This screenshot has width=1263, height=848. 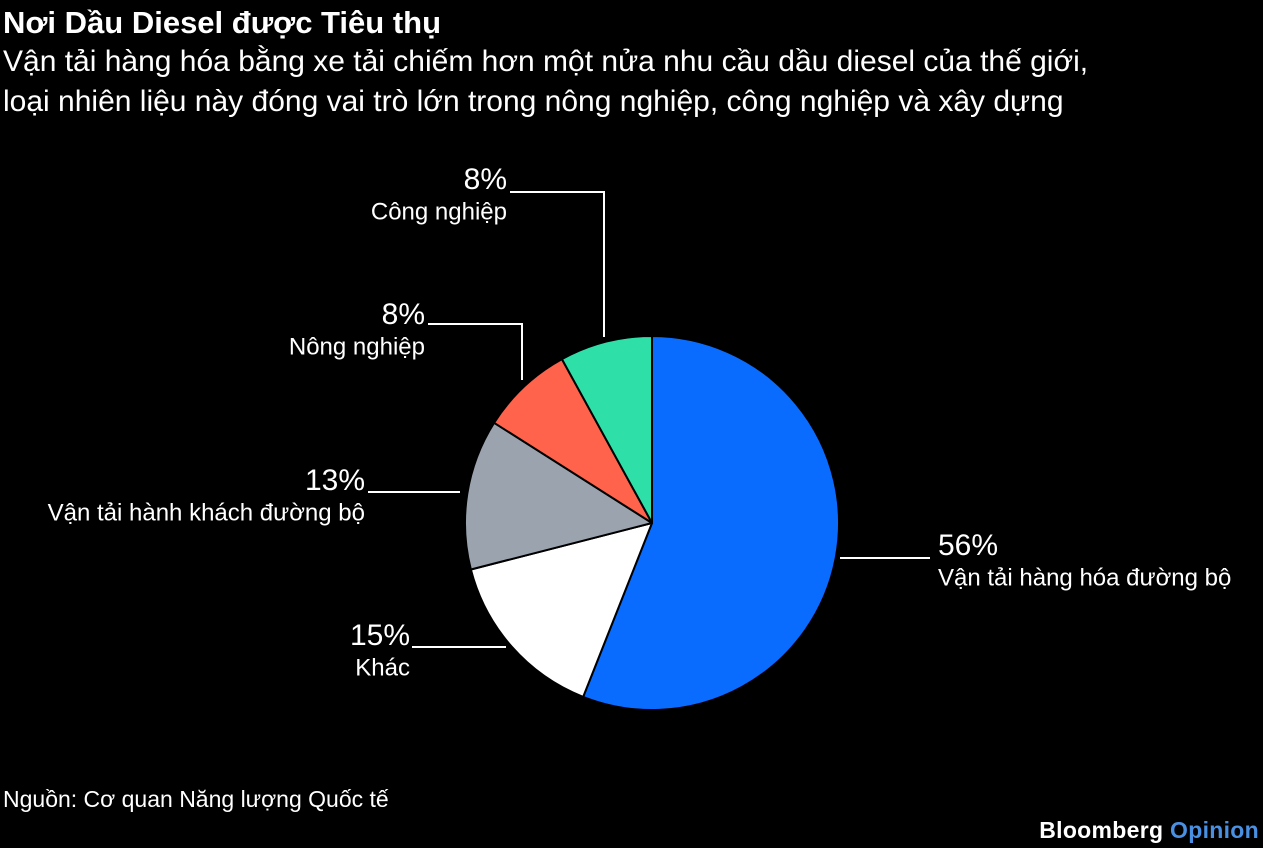 What do you see at coordinates (968, 545) in the screenshot?
I see `data-label-van-tai-hang-hoa-duong-bo: 56%` at bounding box center [968, 545].